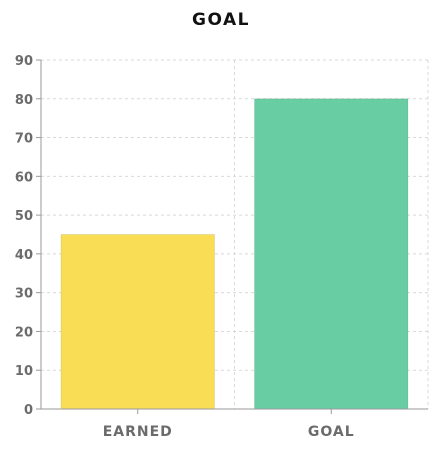  Describe the element at coordinates (24, 255) in the screenshot. I see `y-tick-label: 40` at that location.